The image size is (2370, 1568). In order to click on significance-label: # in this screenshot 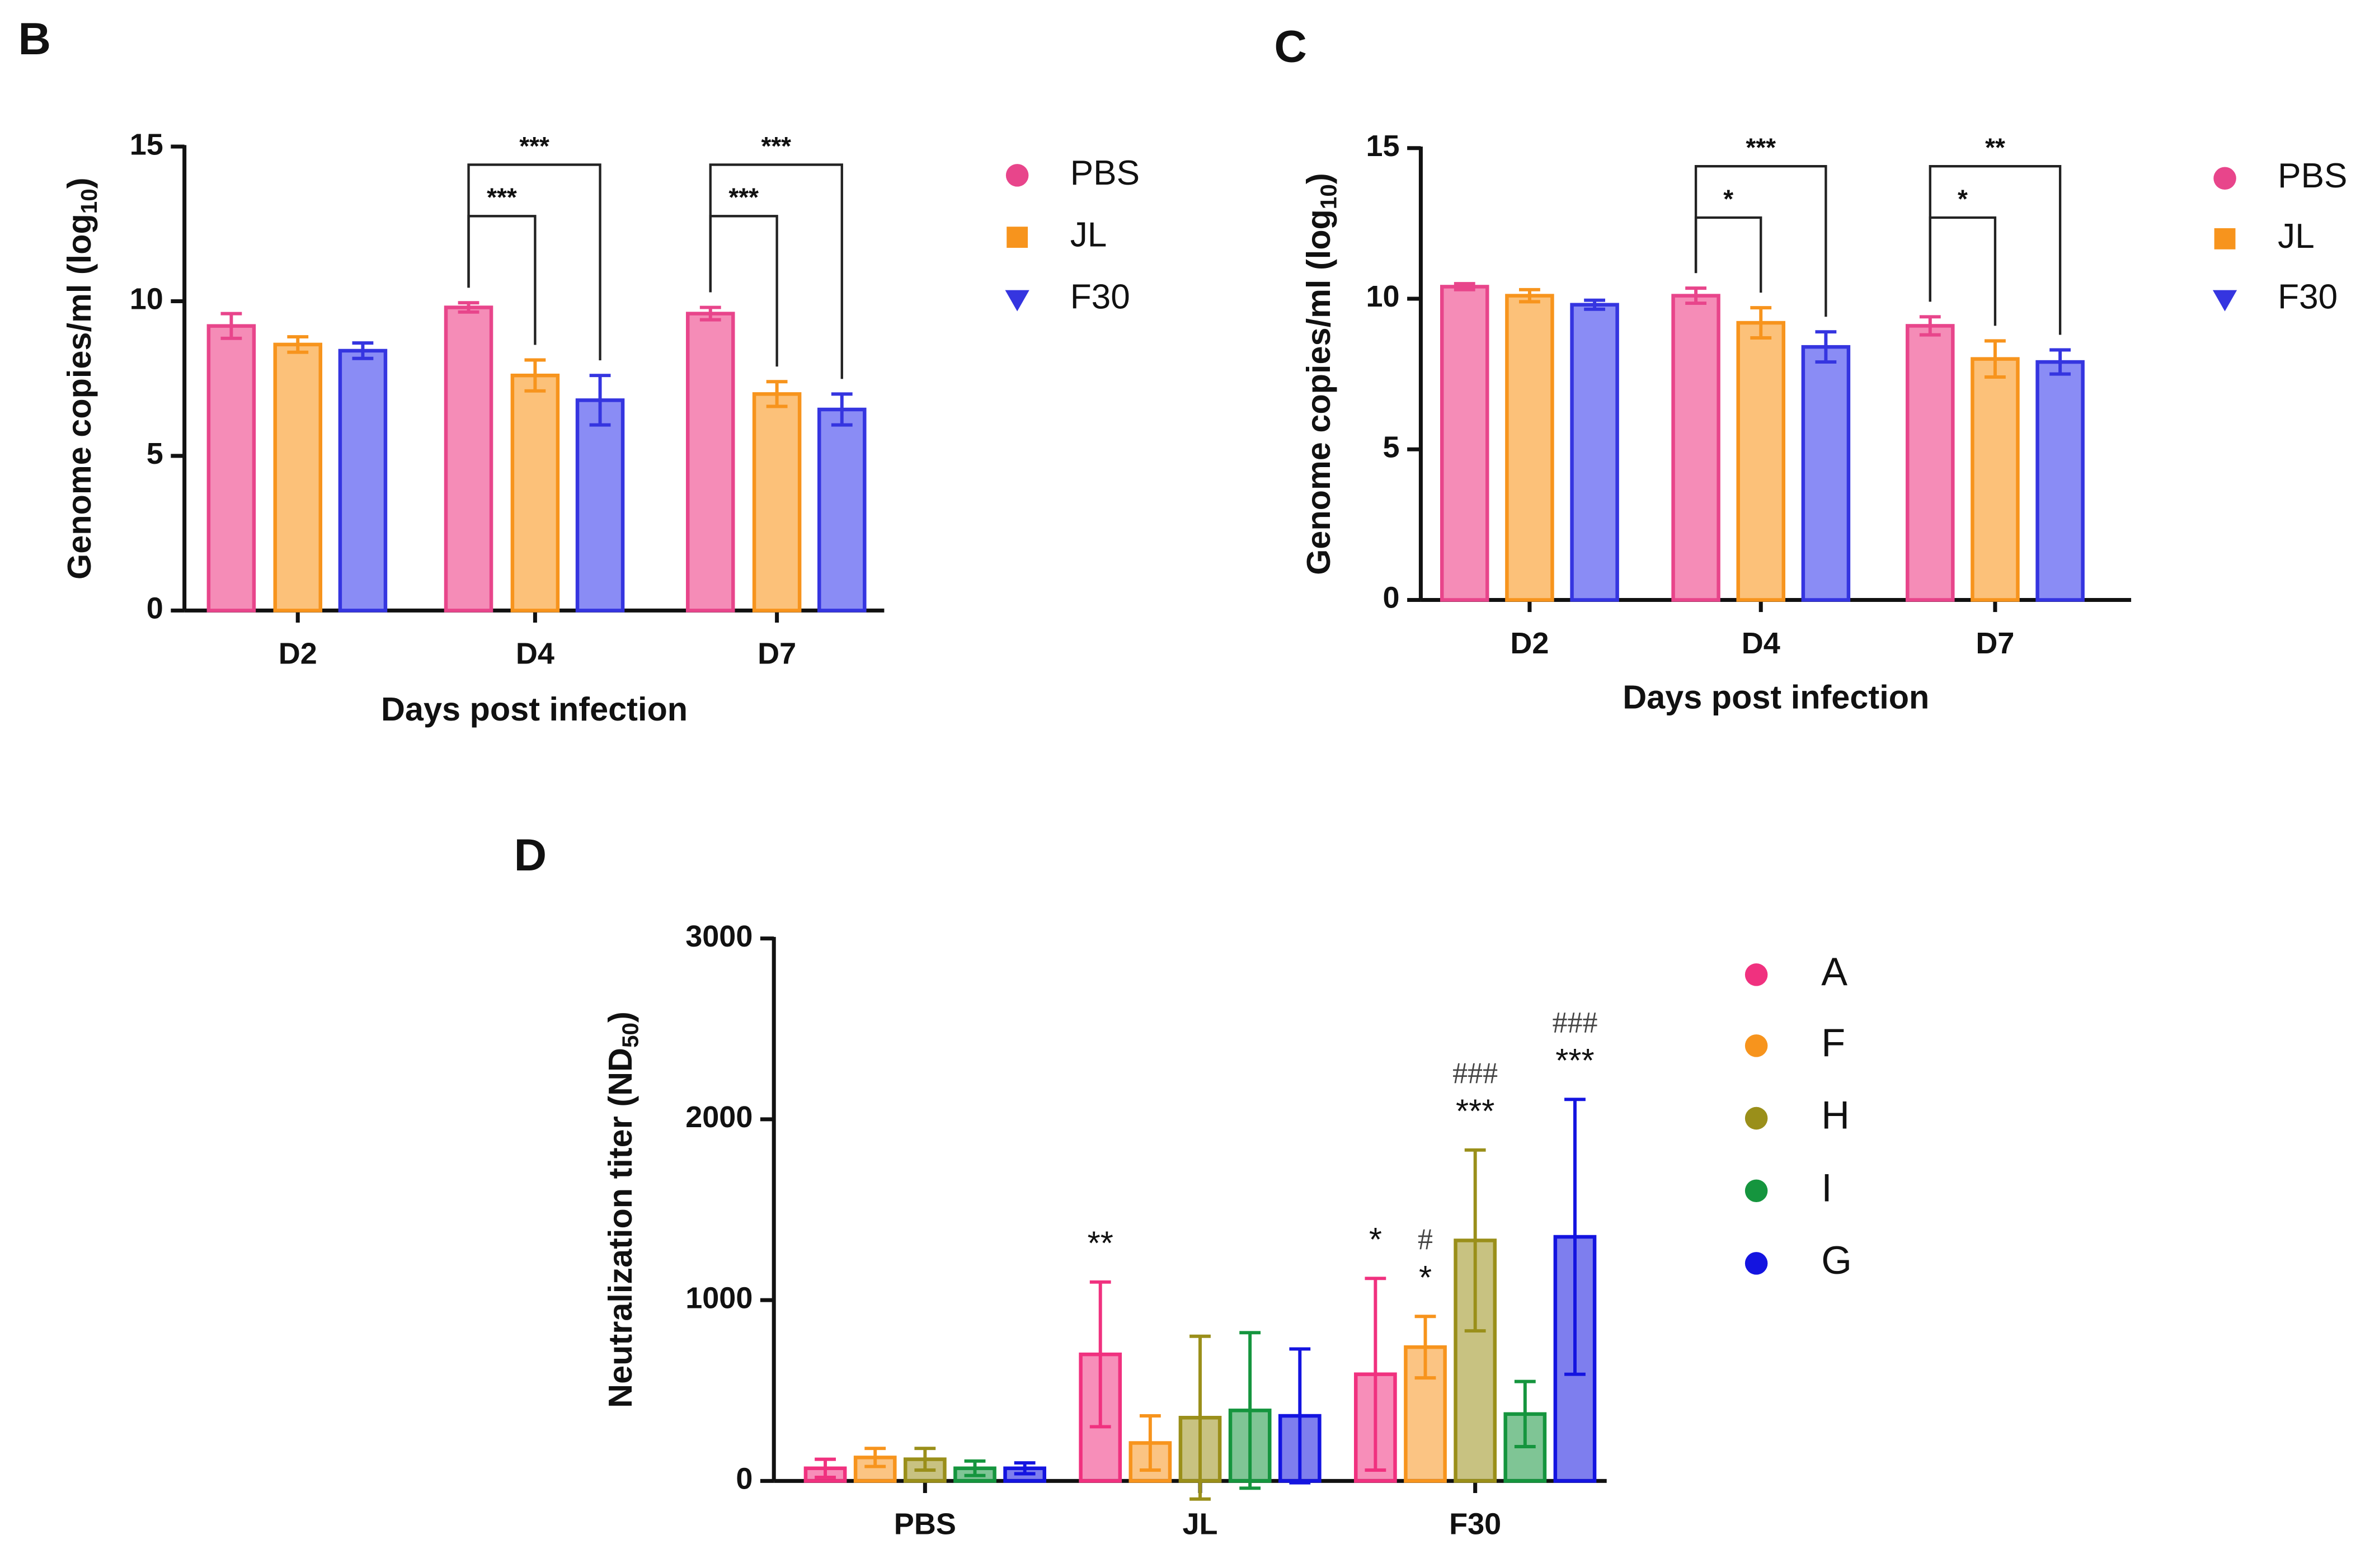, I will do `click(1426, 1239)`.